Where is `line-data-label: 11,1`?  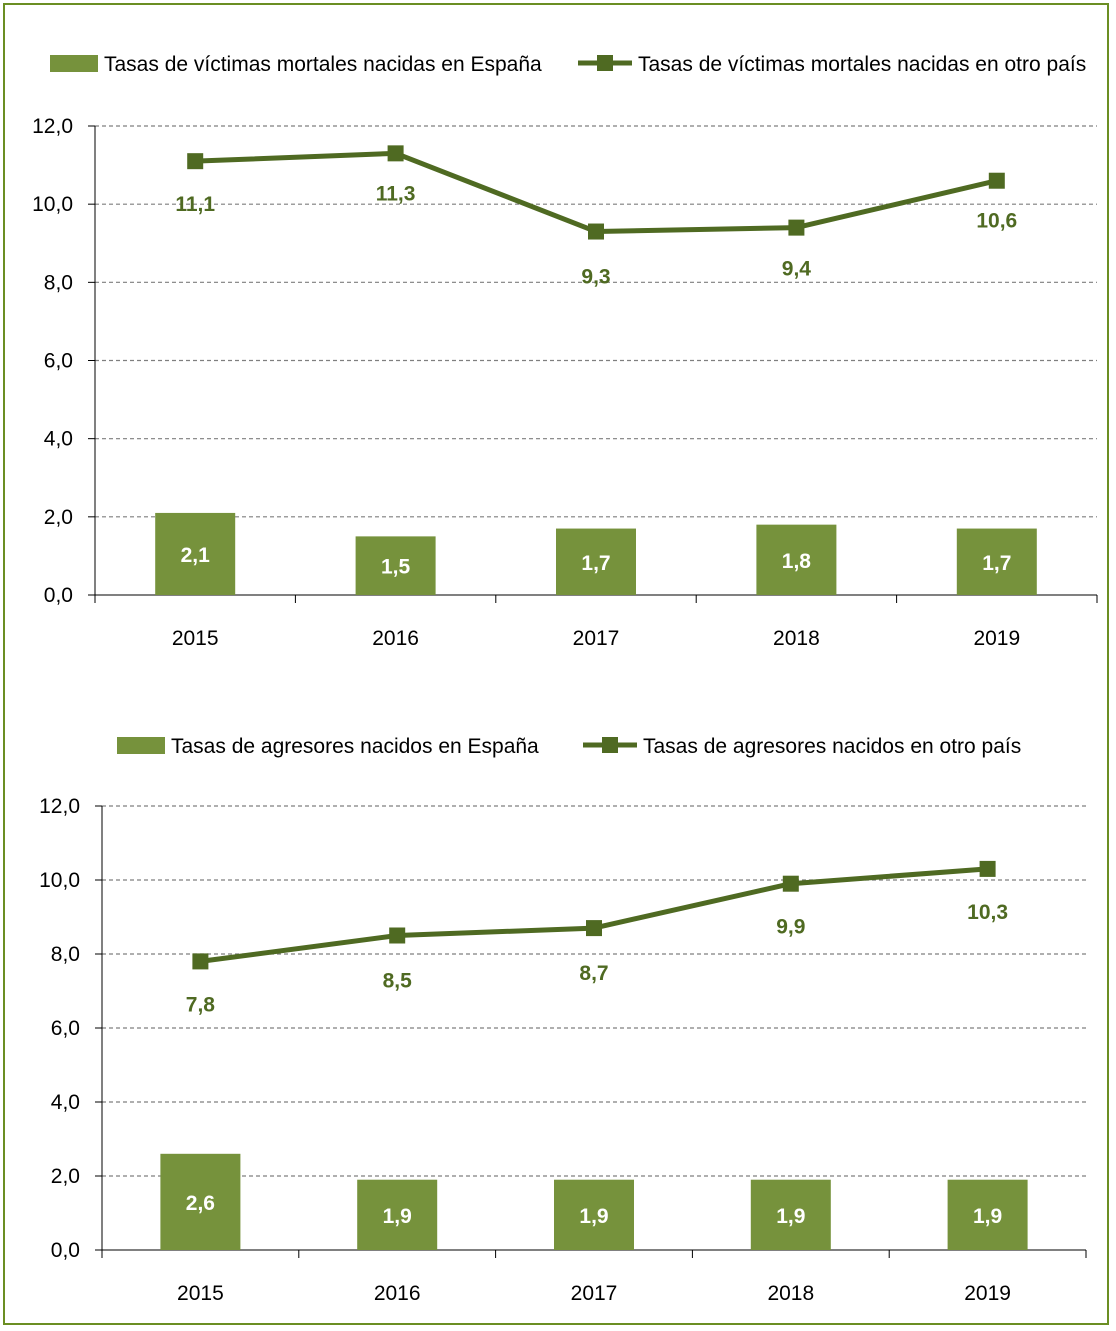 line-data-label: 11,1 is located at coordinates (195, 204).